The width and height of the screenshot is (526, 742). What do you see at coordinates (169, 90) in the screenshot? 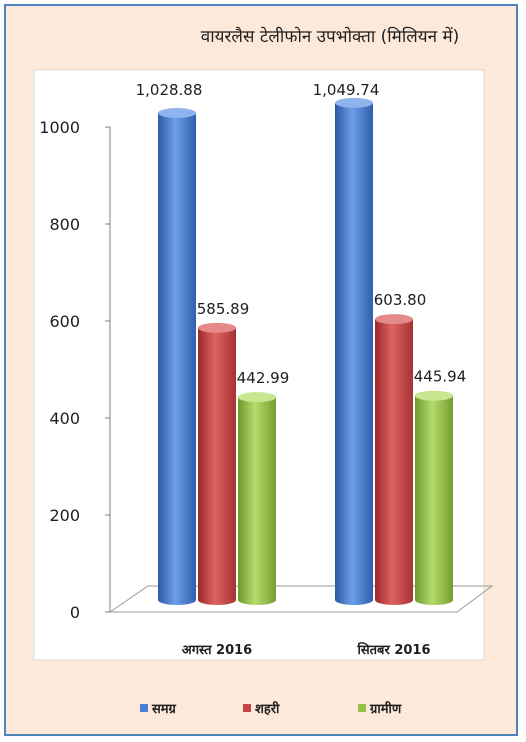
I see `data-label: 1,028.88` at bounding box center [169, 90].